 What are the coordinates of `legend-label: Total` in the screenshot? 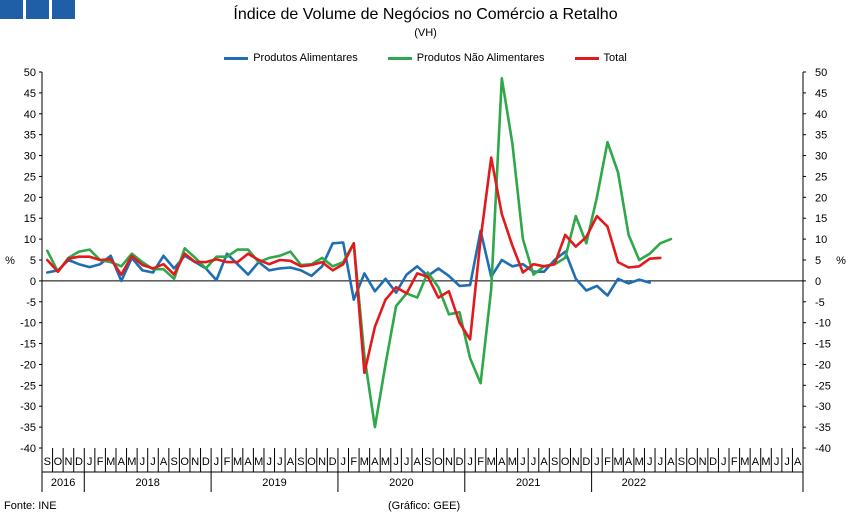 It's located at (615, 58).